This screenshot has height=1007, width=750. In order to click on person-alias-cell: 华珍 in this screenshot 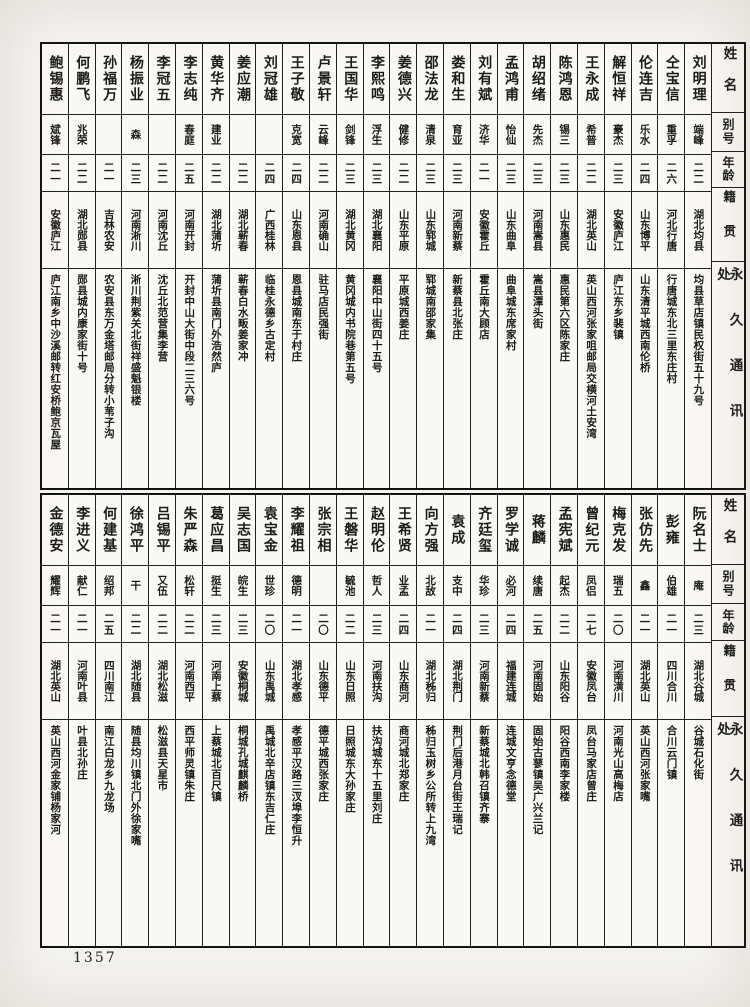, I will do `click(483, 585)`.